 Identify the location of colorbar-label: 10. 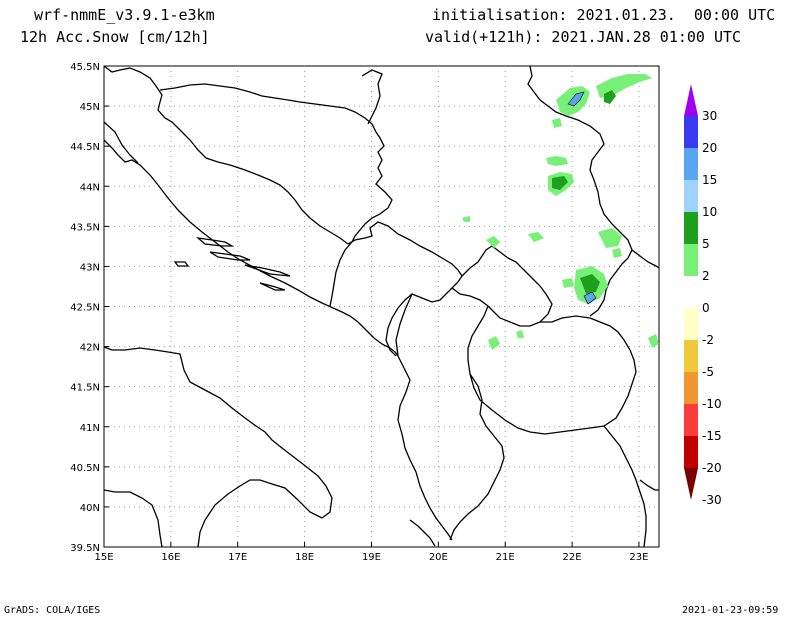
(709, 212).